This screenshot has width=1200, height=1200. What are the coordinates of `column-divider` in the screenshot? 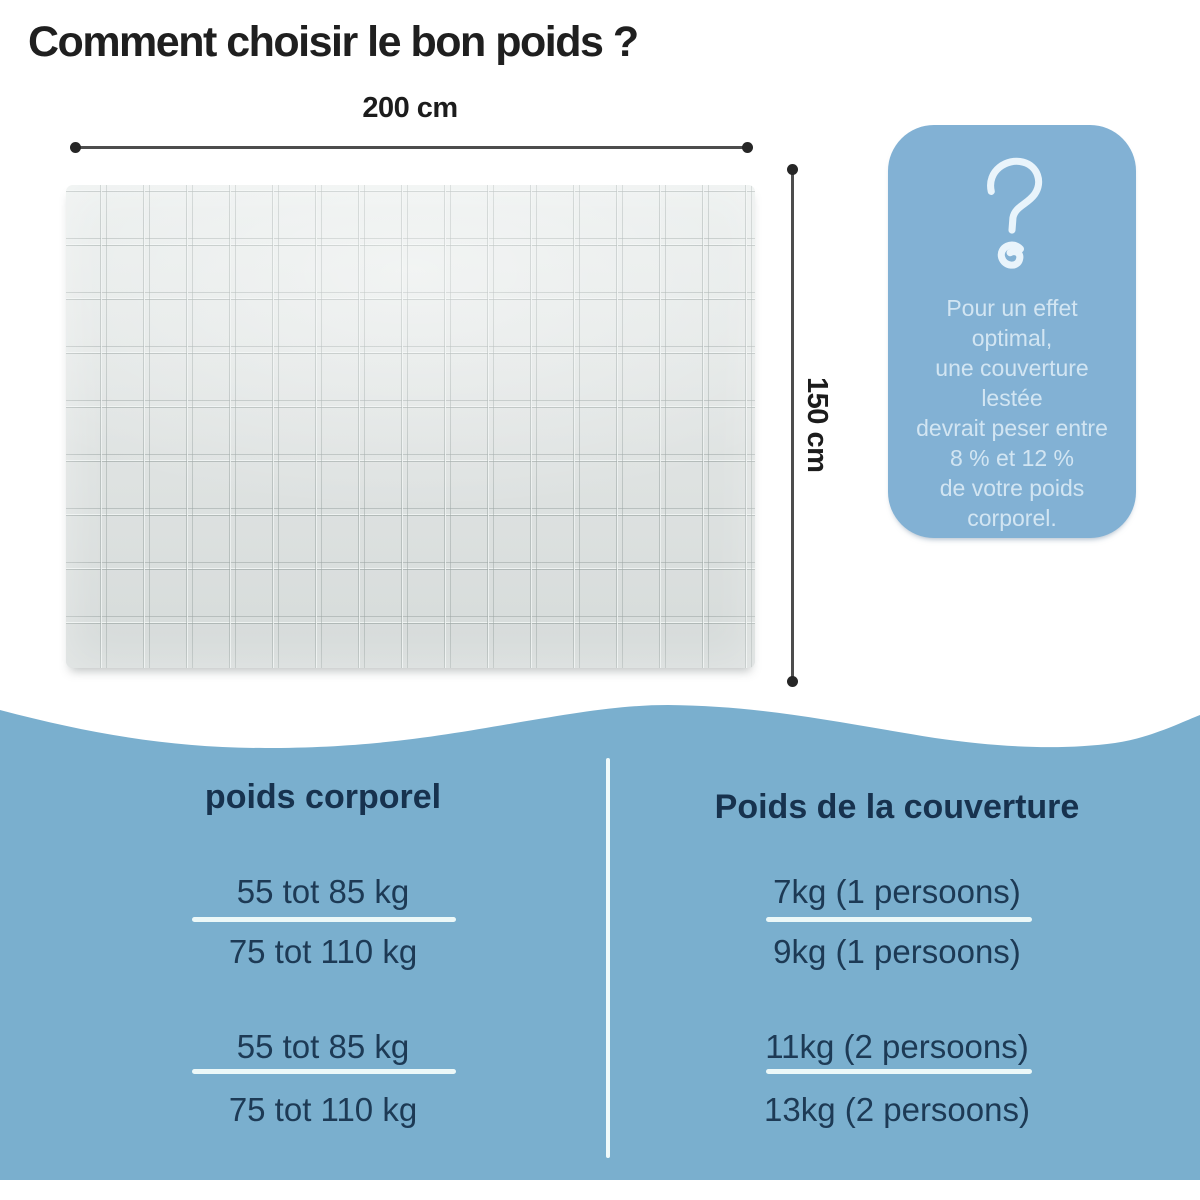 It's located at (608, 958).